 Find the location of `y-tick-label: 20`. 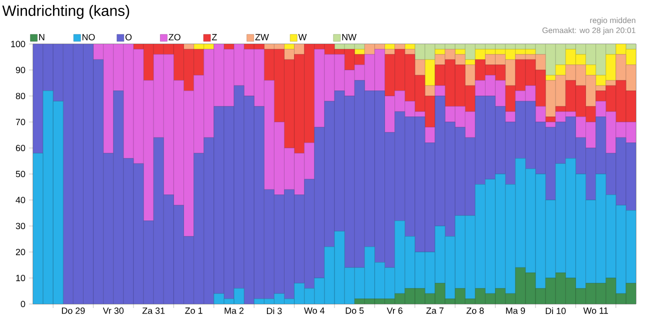

y-tick-label: 20 is located at coordinates (21, 252).